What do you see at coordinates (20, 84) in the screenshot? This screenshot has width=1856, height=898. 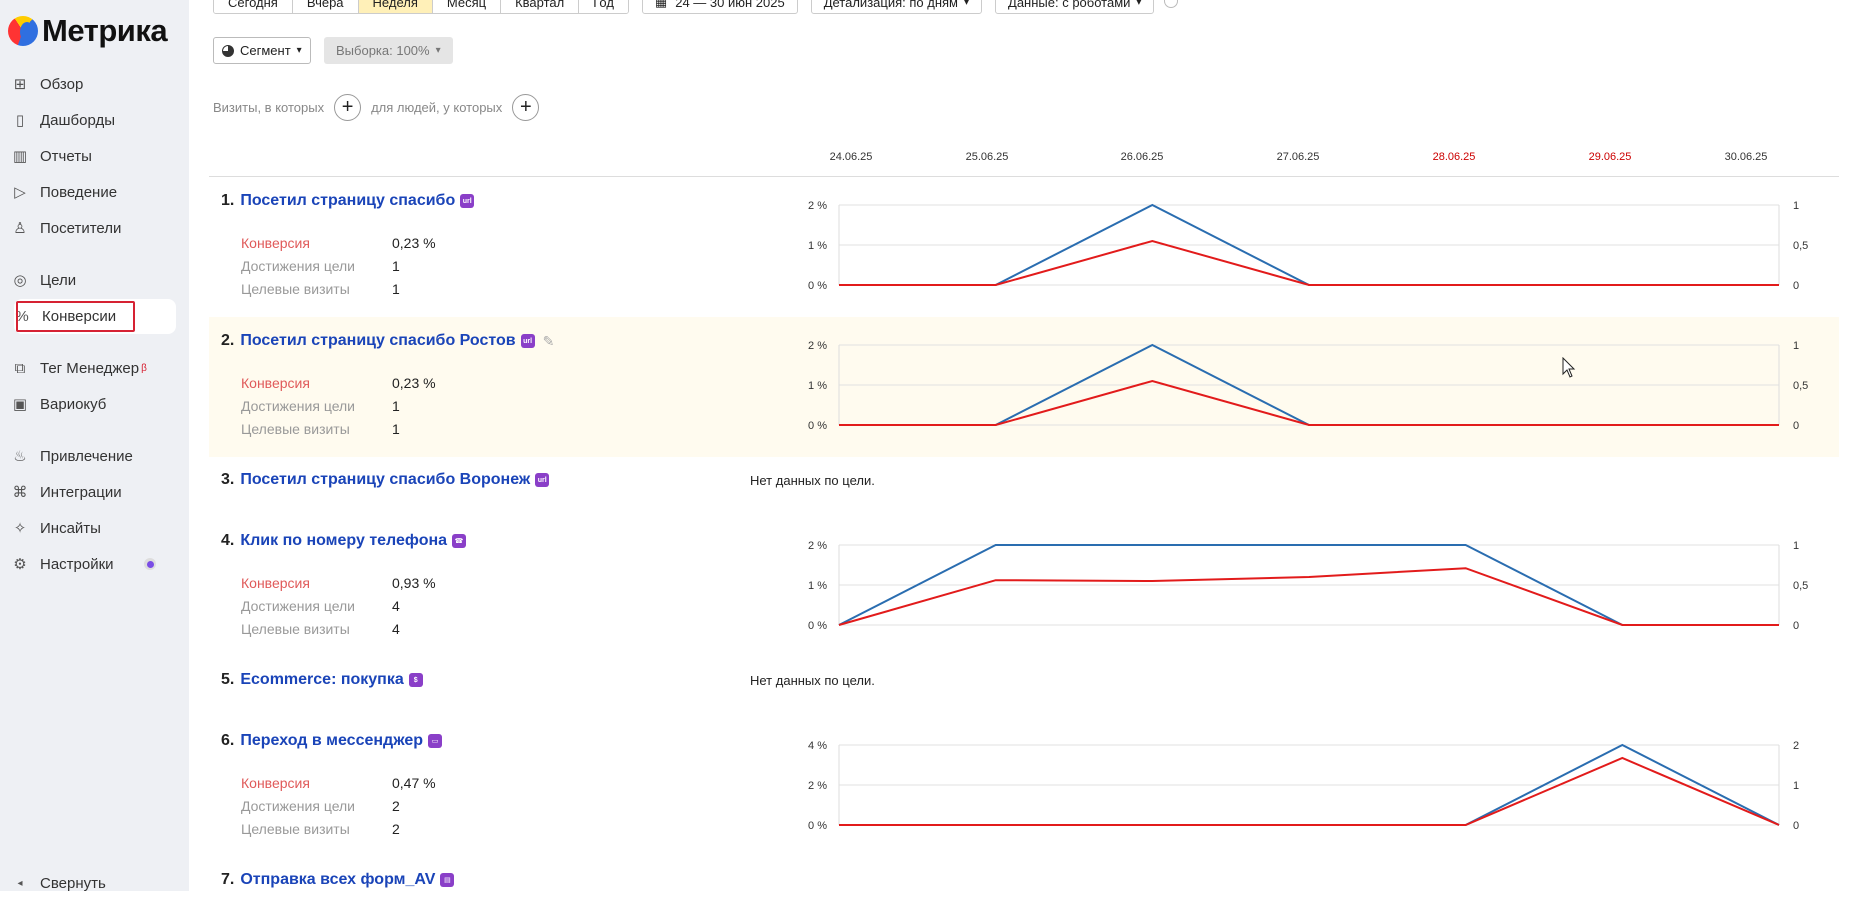 I see `grid-icon: ⊞` at bounding box center [20, 84].